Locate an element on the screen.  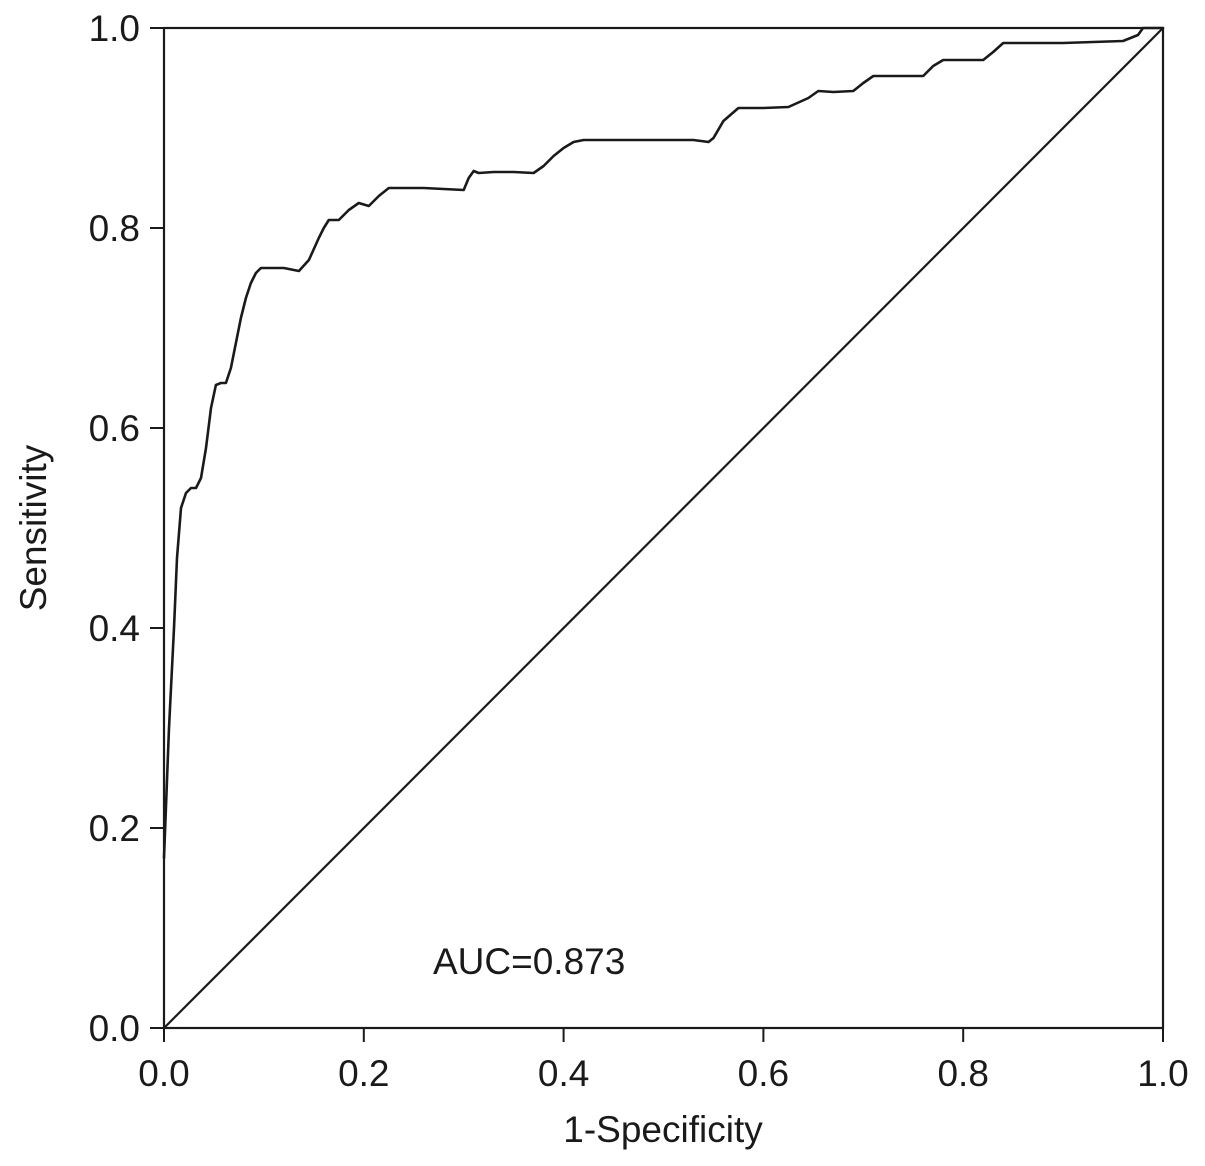
x-axis-ticks: 0.0 0.2 0.4 0.6 0.8 1.0 is located at coordinates (663, 1061).